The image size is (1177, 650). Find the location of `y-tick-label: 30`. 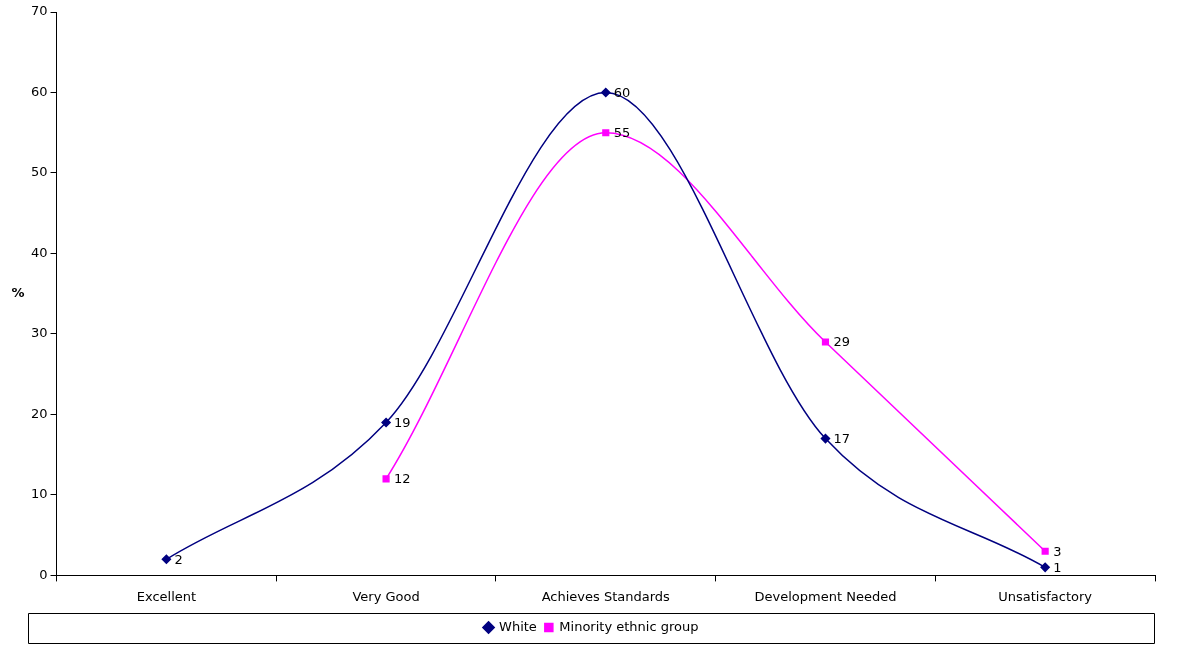

y-tick-label: 30 is located at coordinates (39, 333).